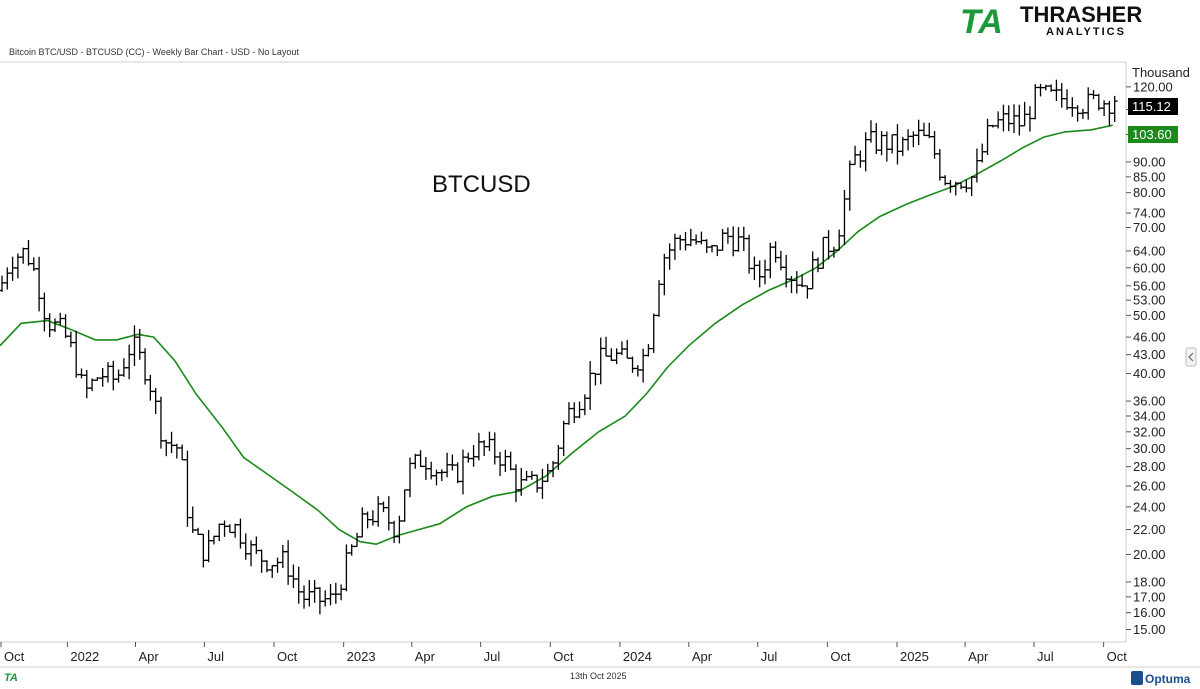 This screenshot has height=689, width=1200. What do you see at coordinates (598, 676) in the screenshot?
I see `footer-date: 13th Oct 2025` at bounding box center [598, 676].